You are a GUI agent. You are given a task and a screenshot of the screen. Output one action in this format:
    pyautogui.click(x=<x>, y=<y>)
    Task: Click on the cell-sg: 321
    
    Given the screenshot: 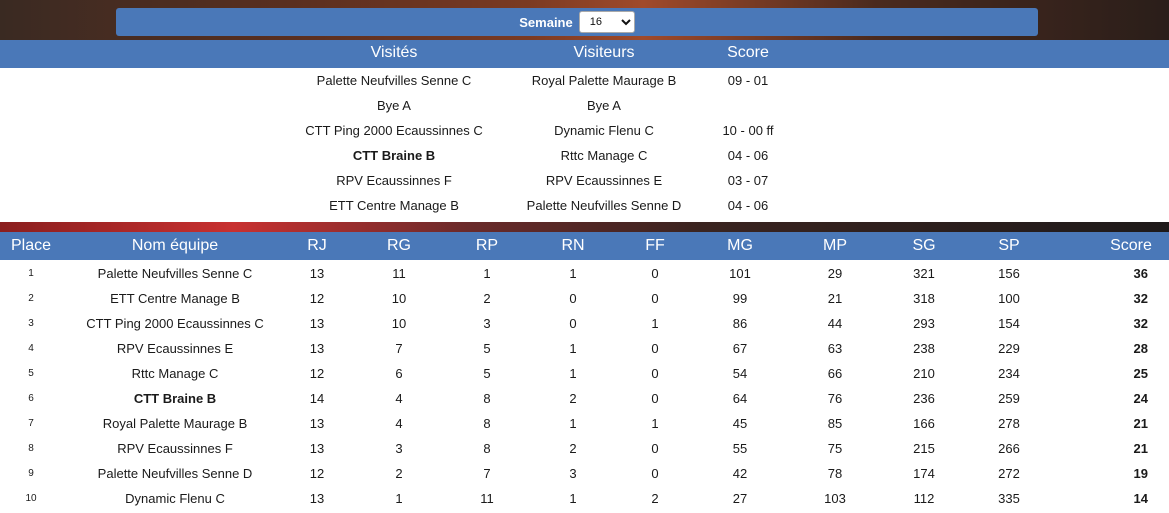 What is the action you would take?
    pyautogui.click(x=924, y=273)
    